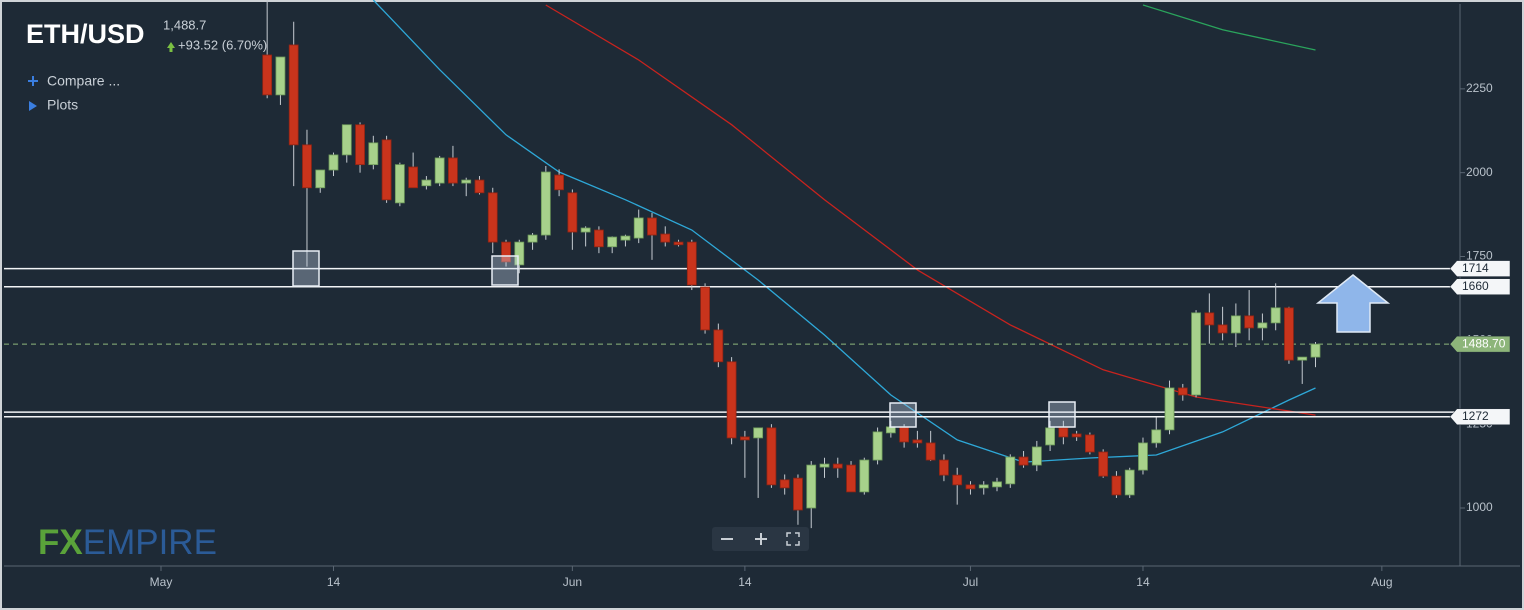 This screenshot has height=610, width=1524. Describe the element at coordinates (1381, 582) in the screenshot. I see `x-tick-label: Aug` at that location.